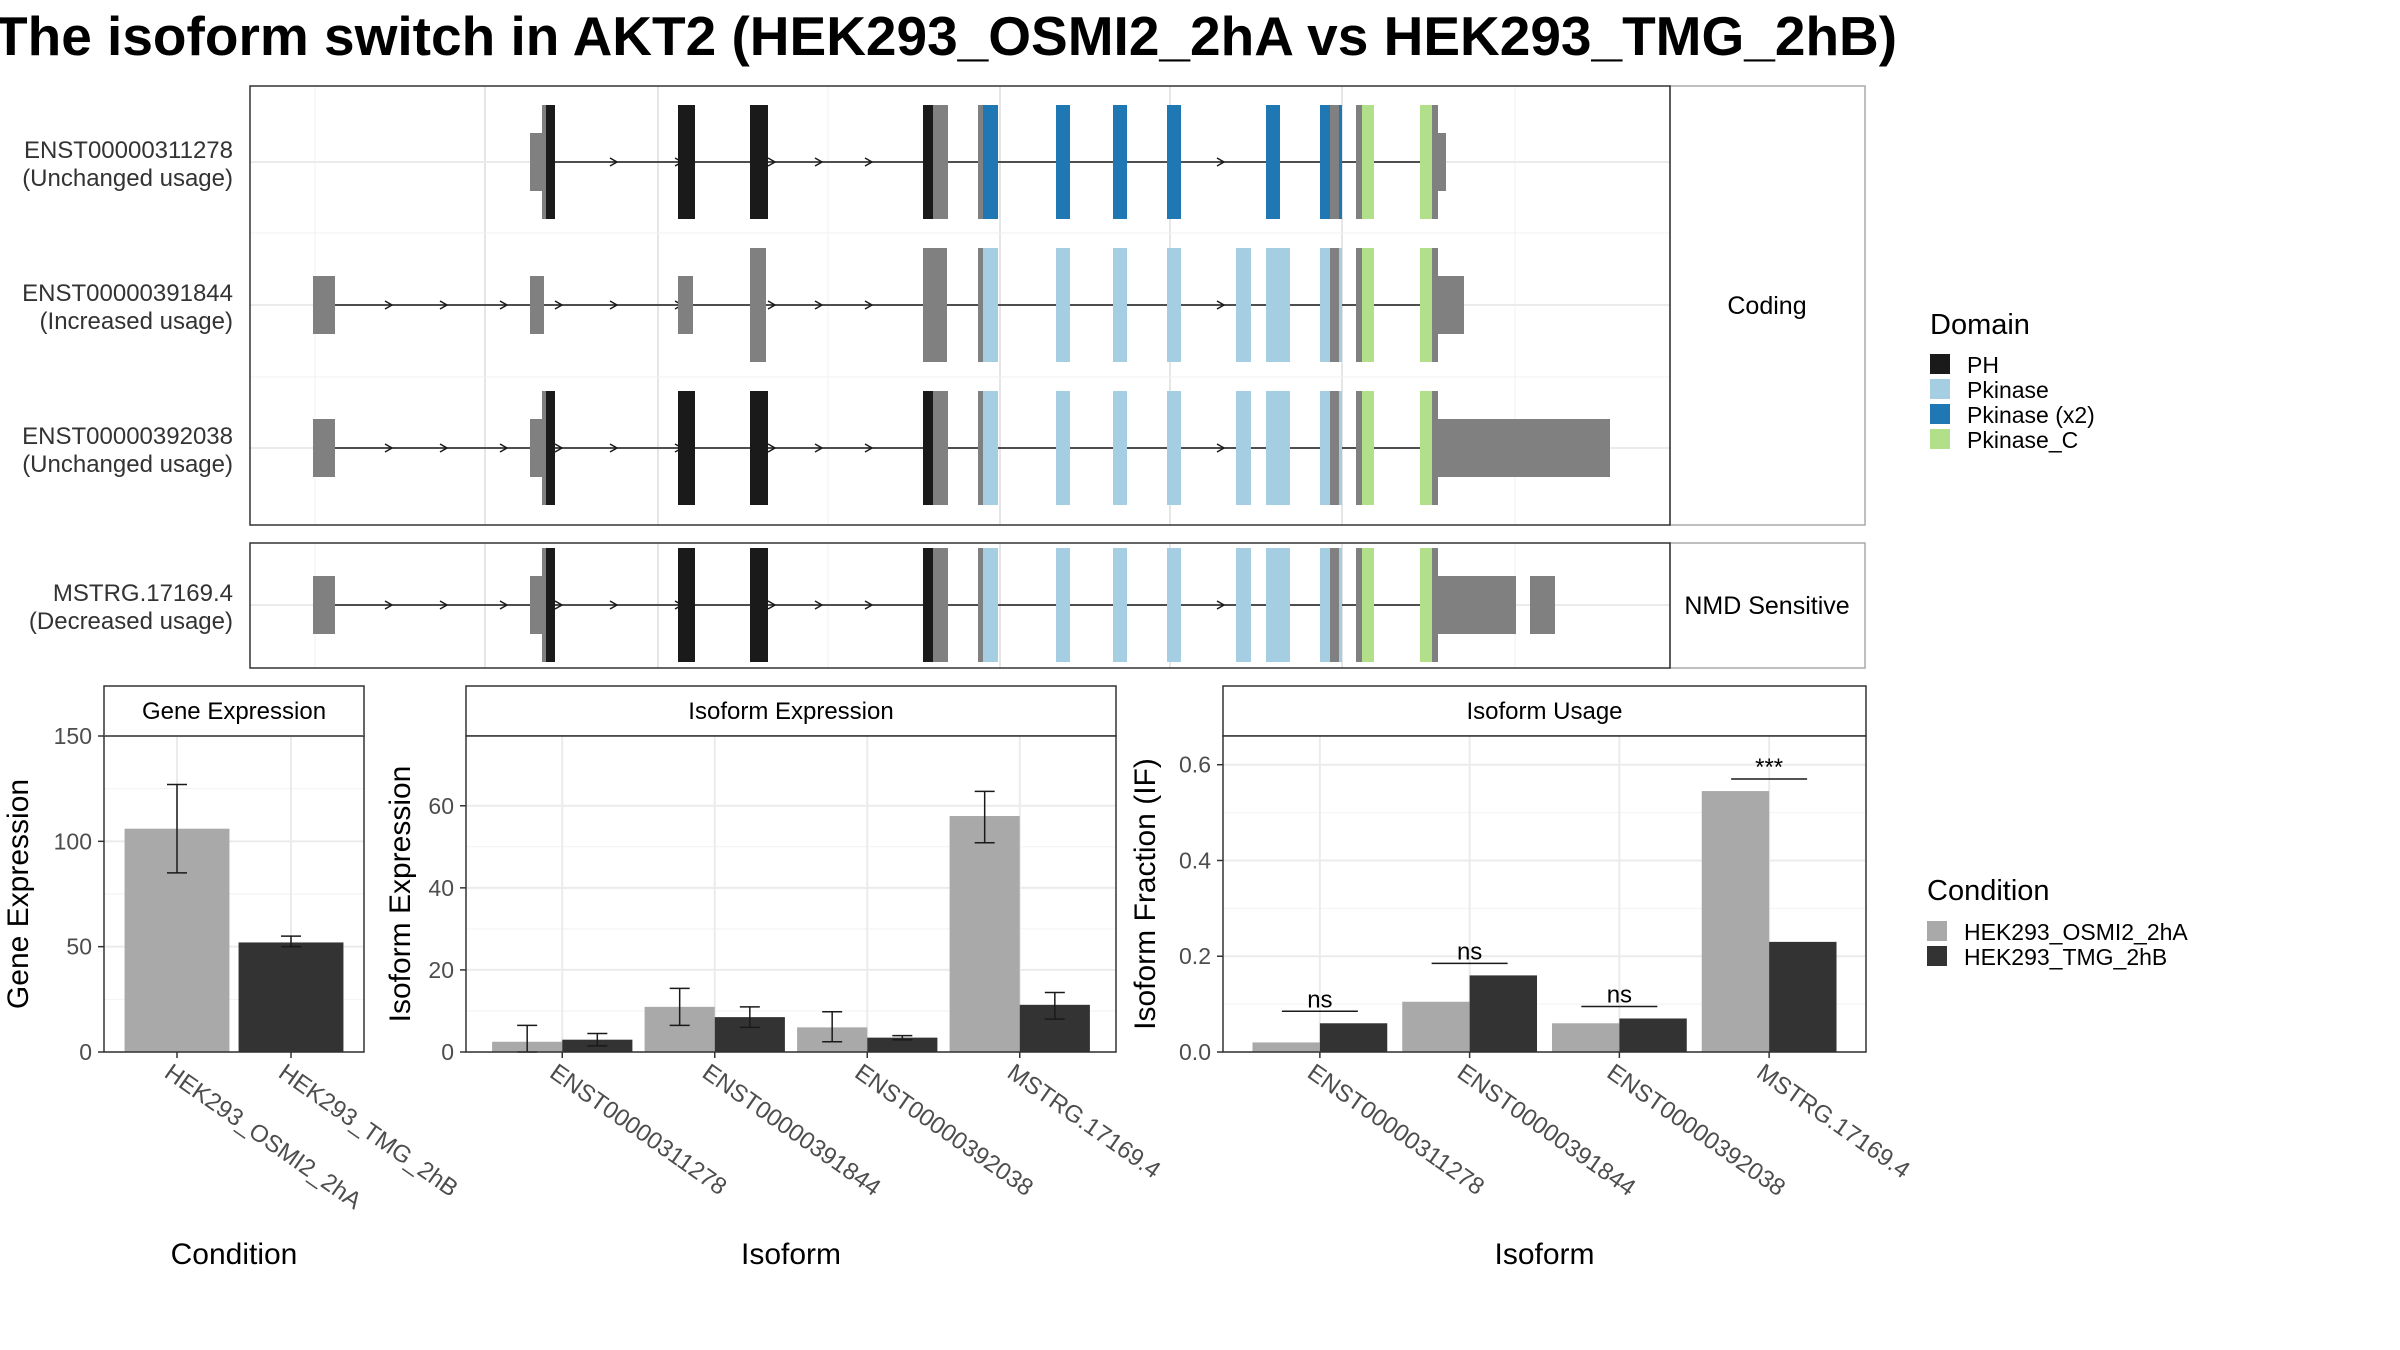  Describe the element at coordinates (441, 806) in the screenshot. I see `y-tick-label: 60` at that location.